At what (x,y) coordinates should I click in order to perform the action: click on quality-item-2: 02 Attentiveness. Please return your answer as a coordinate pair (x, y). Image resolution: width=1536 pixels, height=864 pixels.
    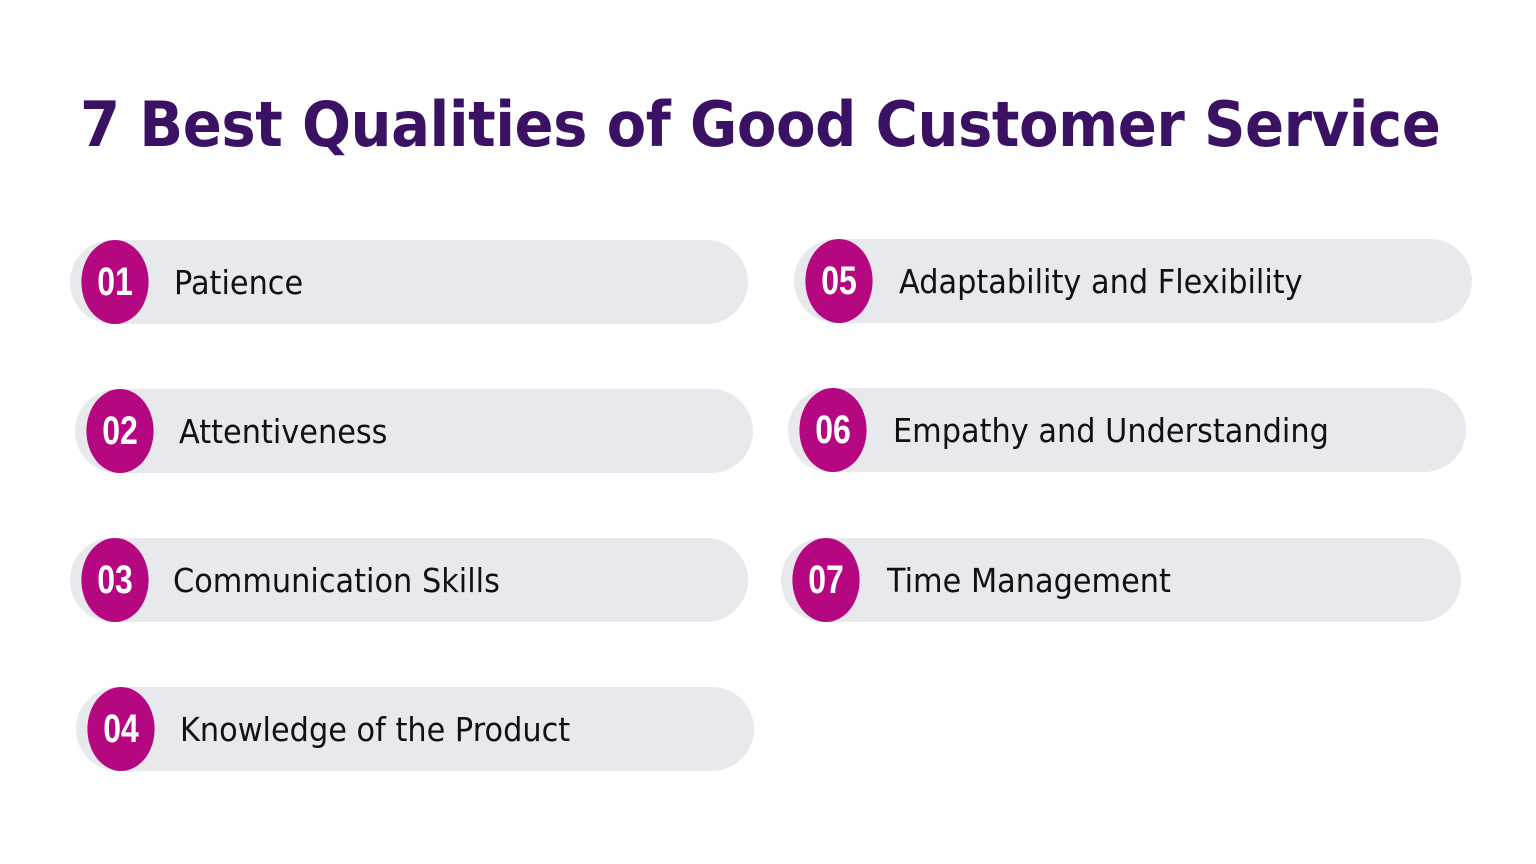
    Looking at the image, I should click on (414, 431).